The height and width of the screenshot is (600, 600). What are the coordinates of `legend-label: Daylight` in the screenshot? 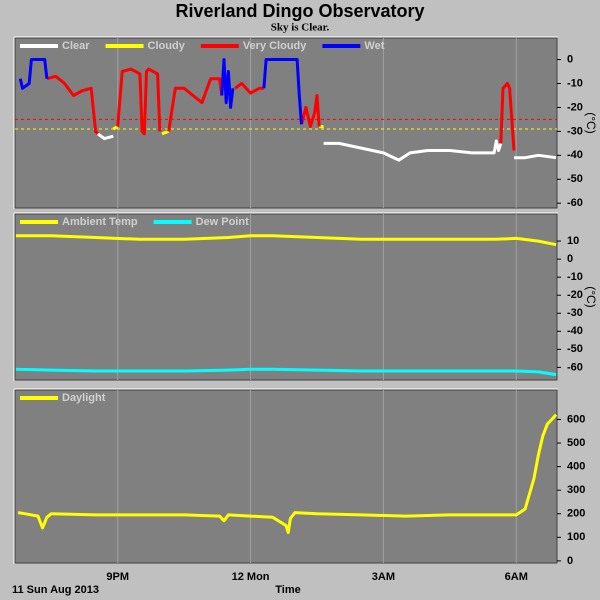 It's located at (84, 398).